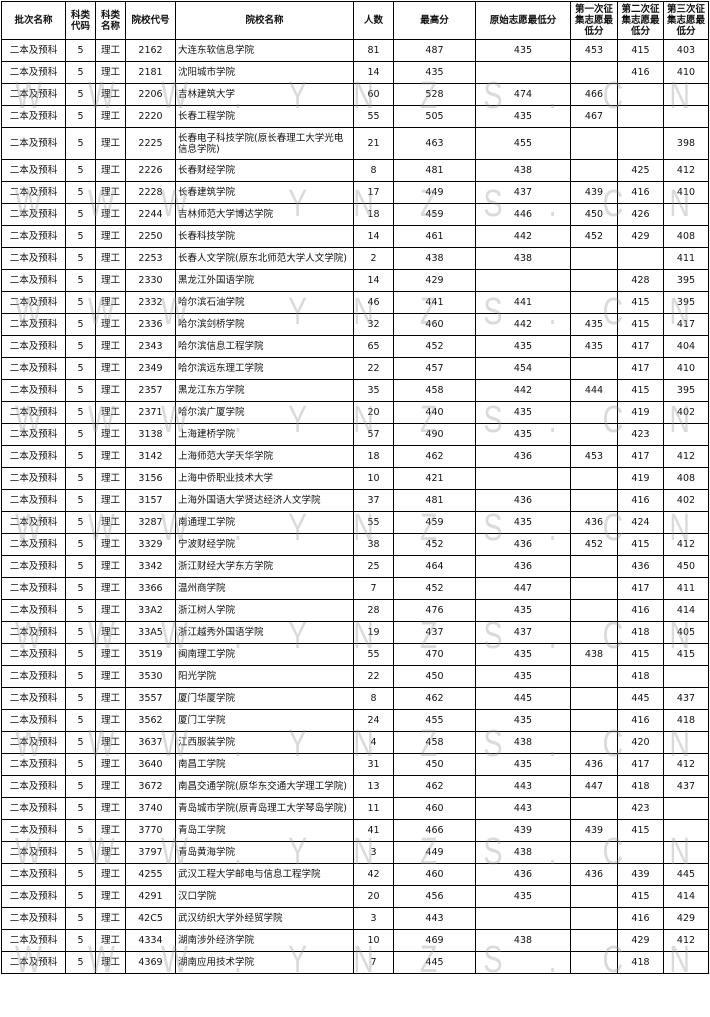  Describe the element at coordinates (594, 764) in the screenshot. I see `cell-first-supplement-min: 436` at that location.